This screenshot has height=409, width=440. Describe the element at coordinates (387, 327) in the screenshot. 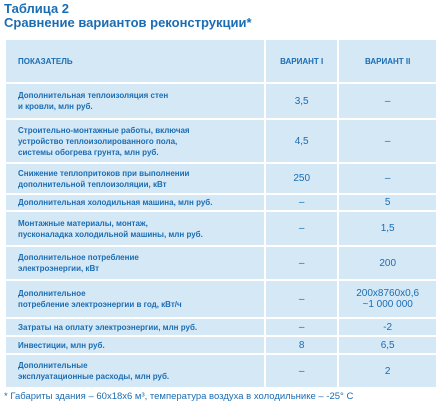

I see `cell-value: -2` at that location.